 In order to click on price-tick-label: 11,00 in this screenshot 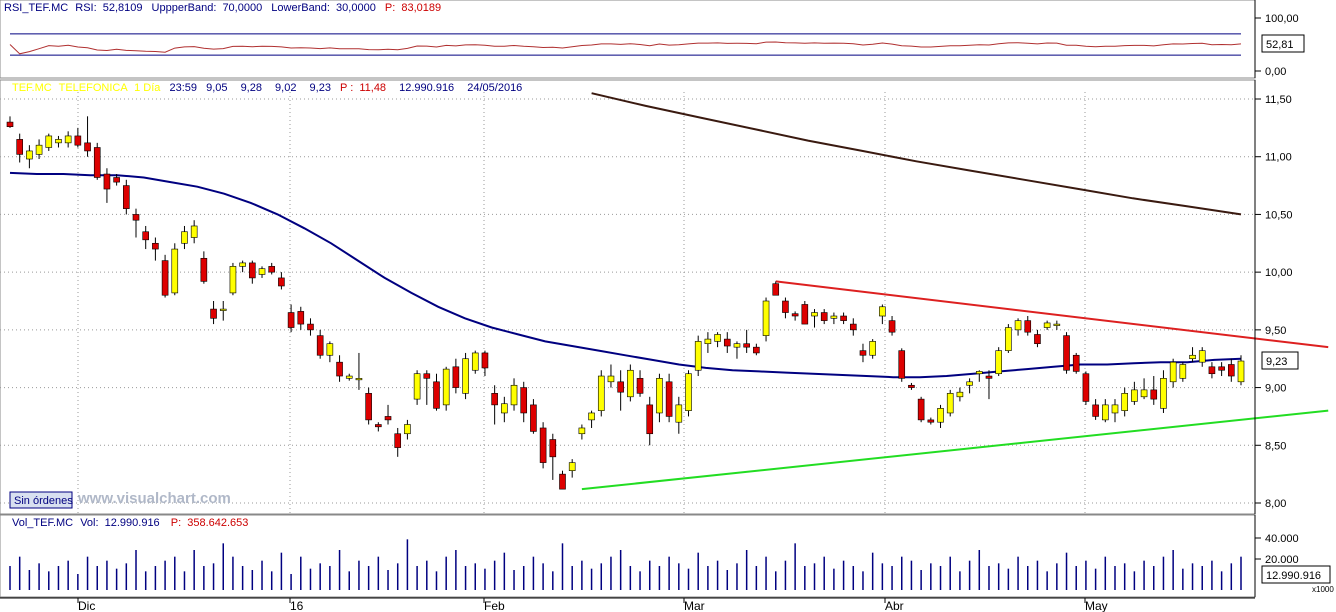, I will do `click(1278, 158)`.